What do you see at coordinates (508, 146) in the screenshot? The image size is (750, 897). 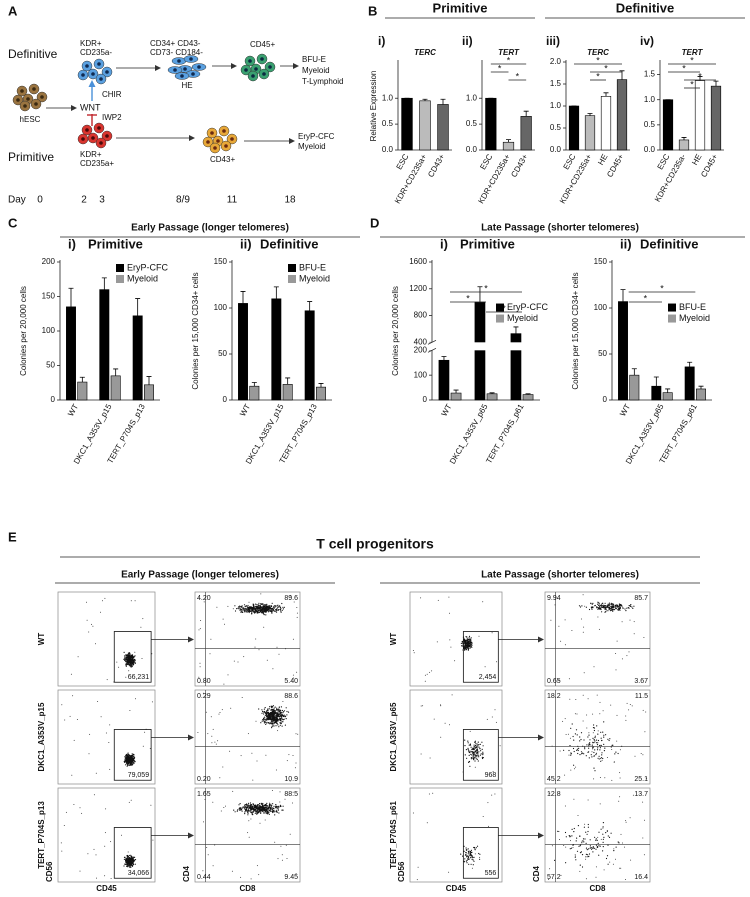 I see `bar` at bounding box center [508, 146].